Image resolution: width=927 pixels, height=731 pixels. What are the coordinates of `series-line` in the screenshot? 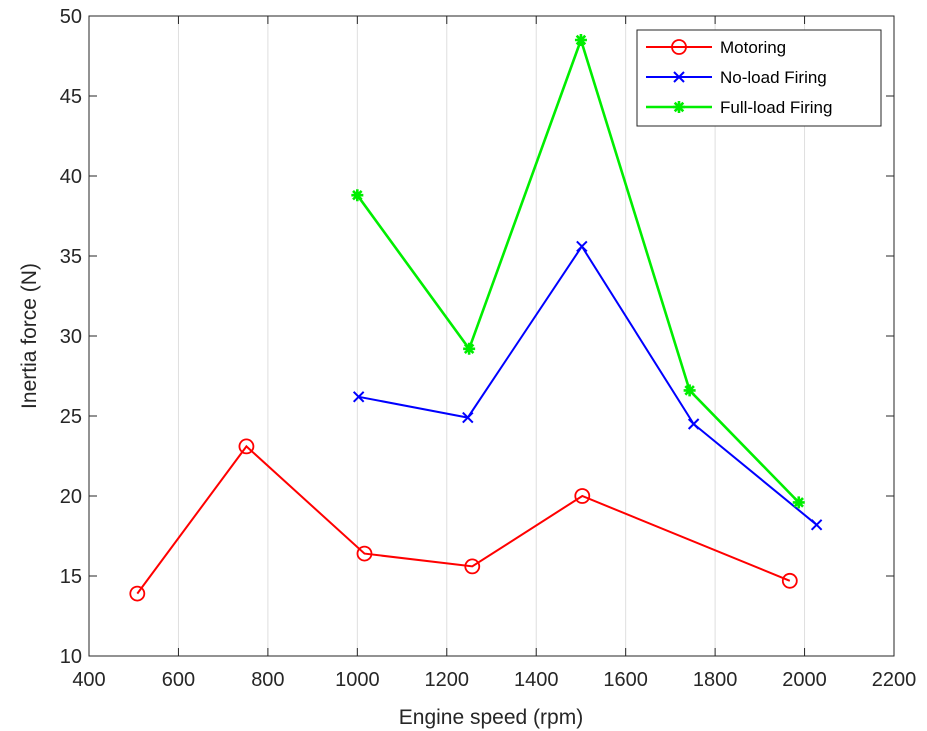 It's located at (463, 519).